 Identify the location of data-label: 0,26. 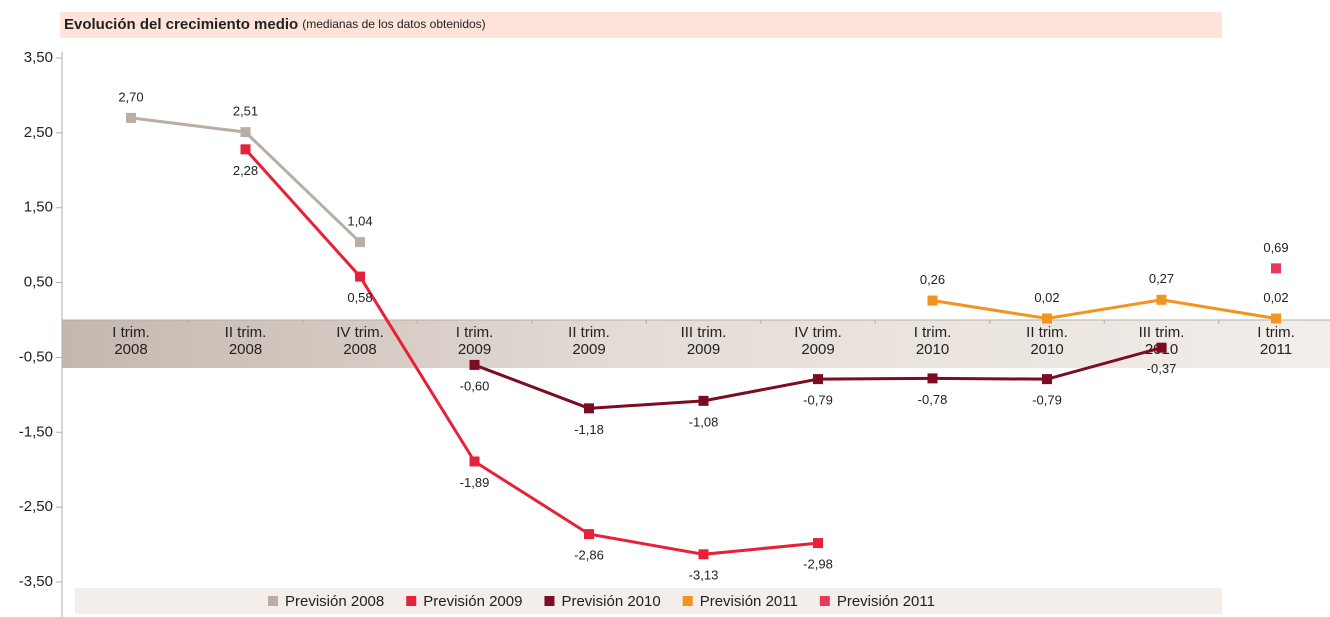
(932, 279).